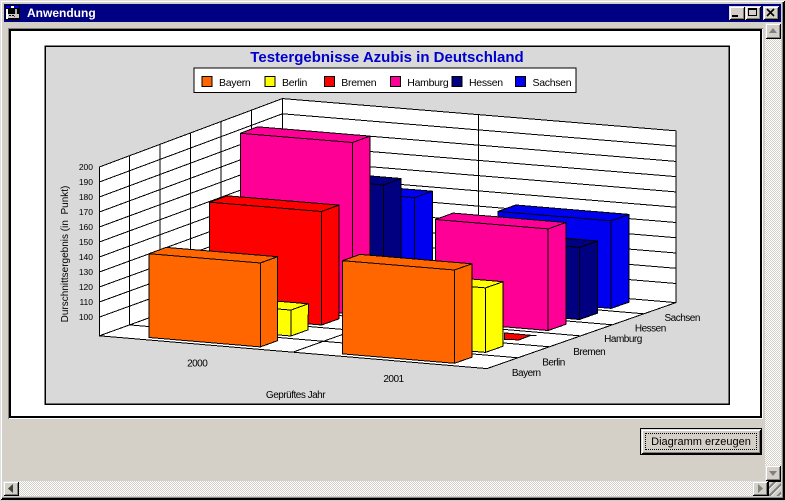 This screenshot has width=785, height=501. Describe the element at coordinates (393, 379) in the screenshot. I see `svg-text: 2001` at that location.